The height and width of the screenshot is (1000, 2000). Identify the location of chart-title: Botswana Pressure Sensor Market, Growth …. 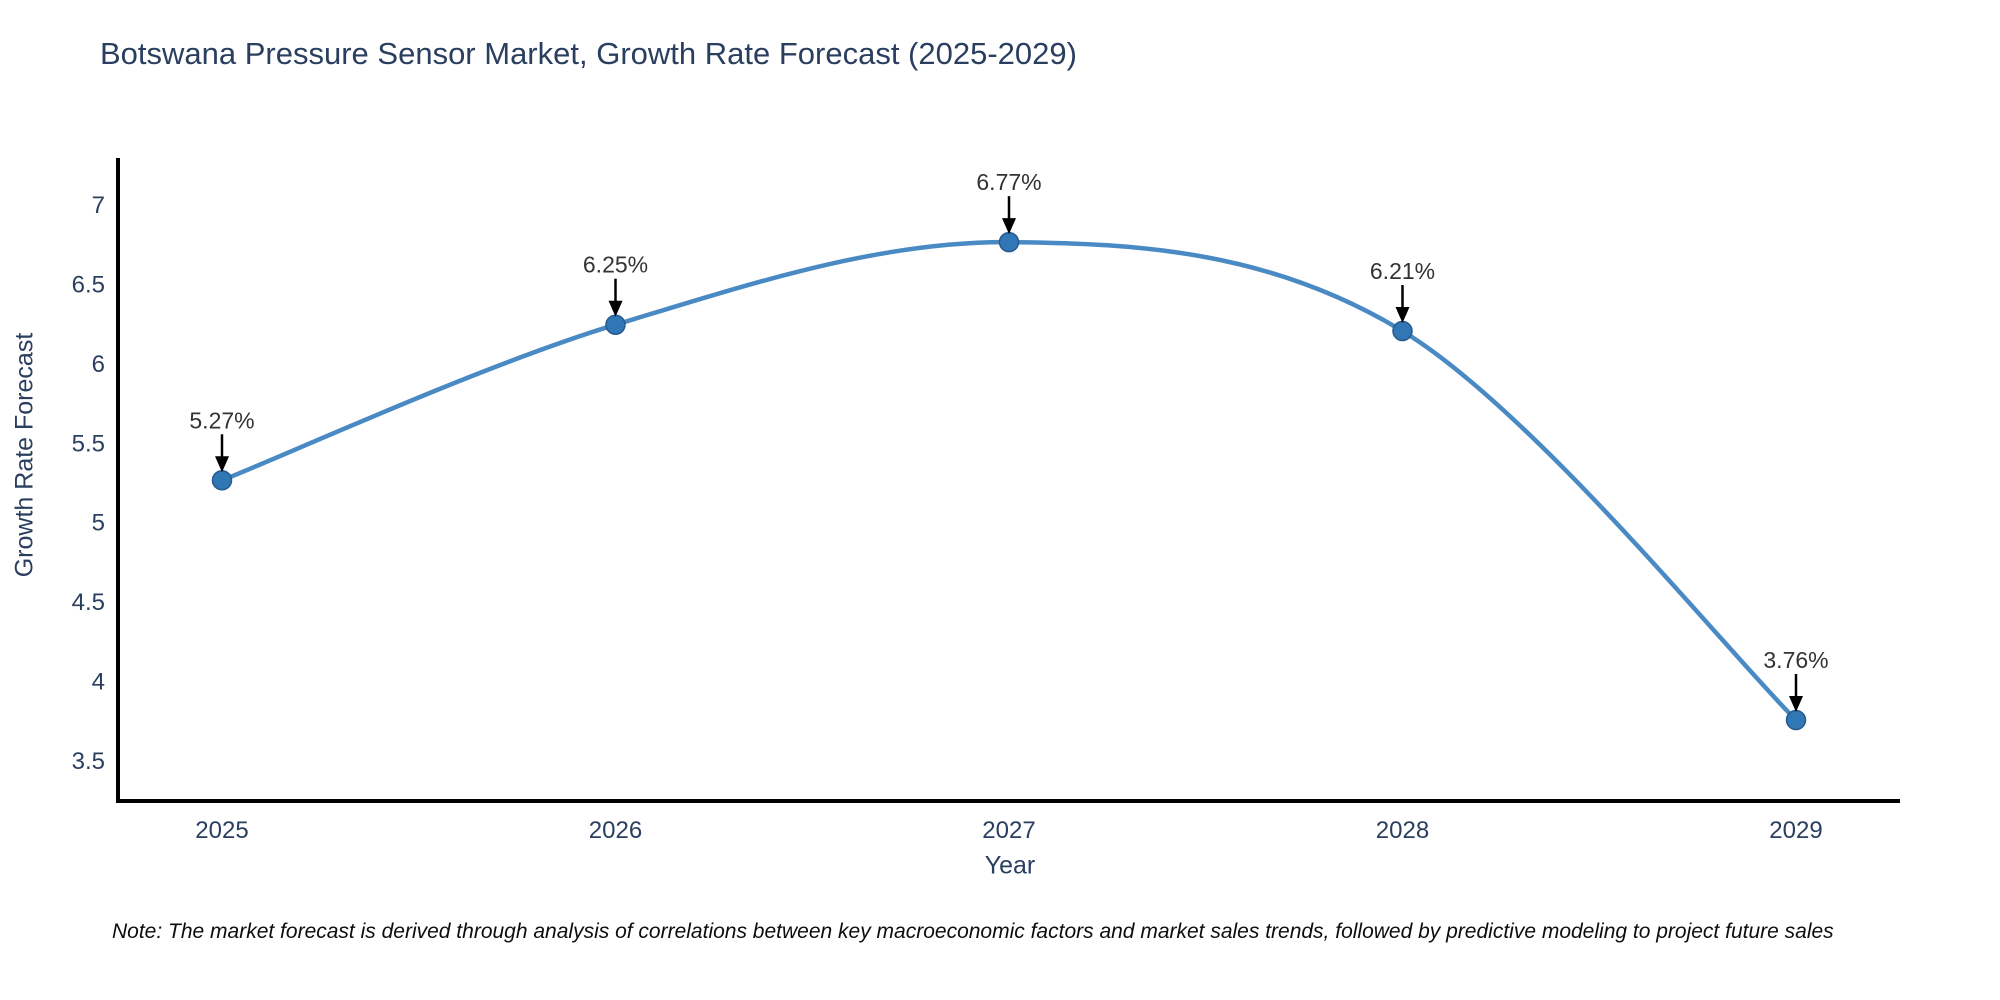
(588, 53).